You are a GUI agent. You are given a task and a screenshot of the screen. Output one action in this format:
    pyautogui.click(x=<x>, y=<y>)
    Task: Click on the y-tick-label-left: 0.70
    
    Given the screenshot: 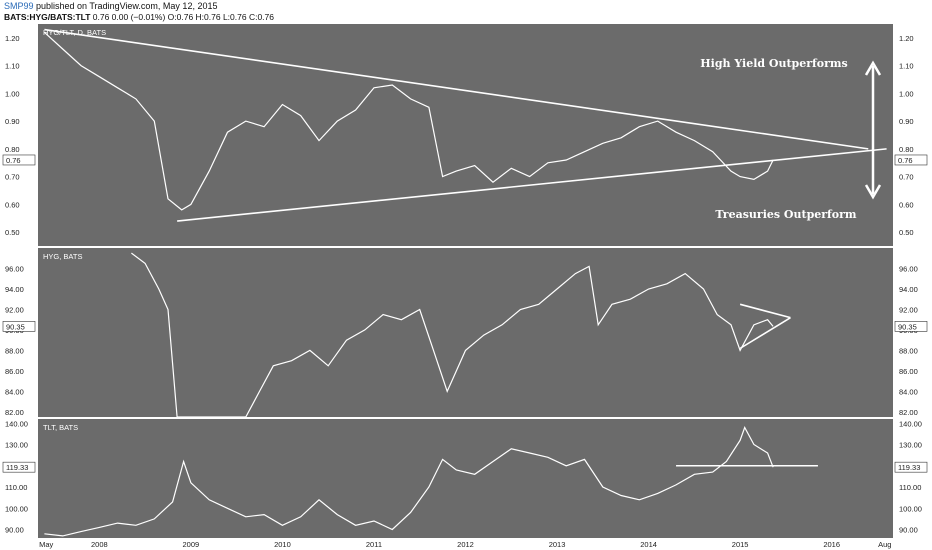 What is the action you would take?
    pyautogui.click(x=12, y=177)
    